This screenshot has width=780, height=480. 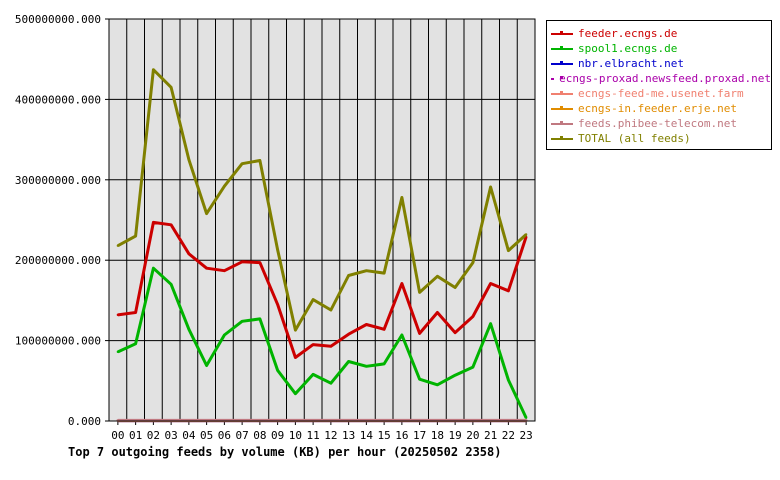 What do you see at coordinates (242, 435) in the screenshot?
I see `x-tick-label: 07` at bounding box center [242, 435].